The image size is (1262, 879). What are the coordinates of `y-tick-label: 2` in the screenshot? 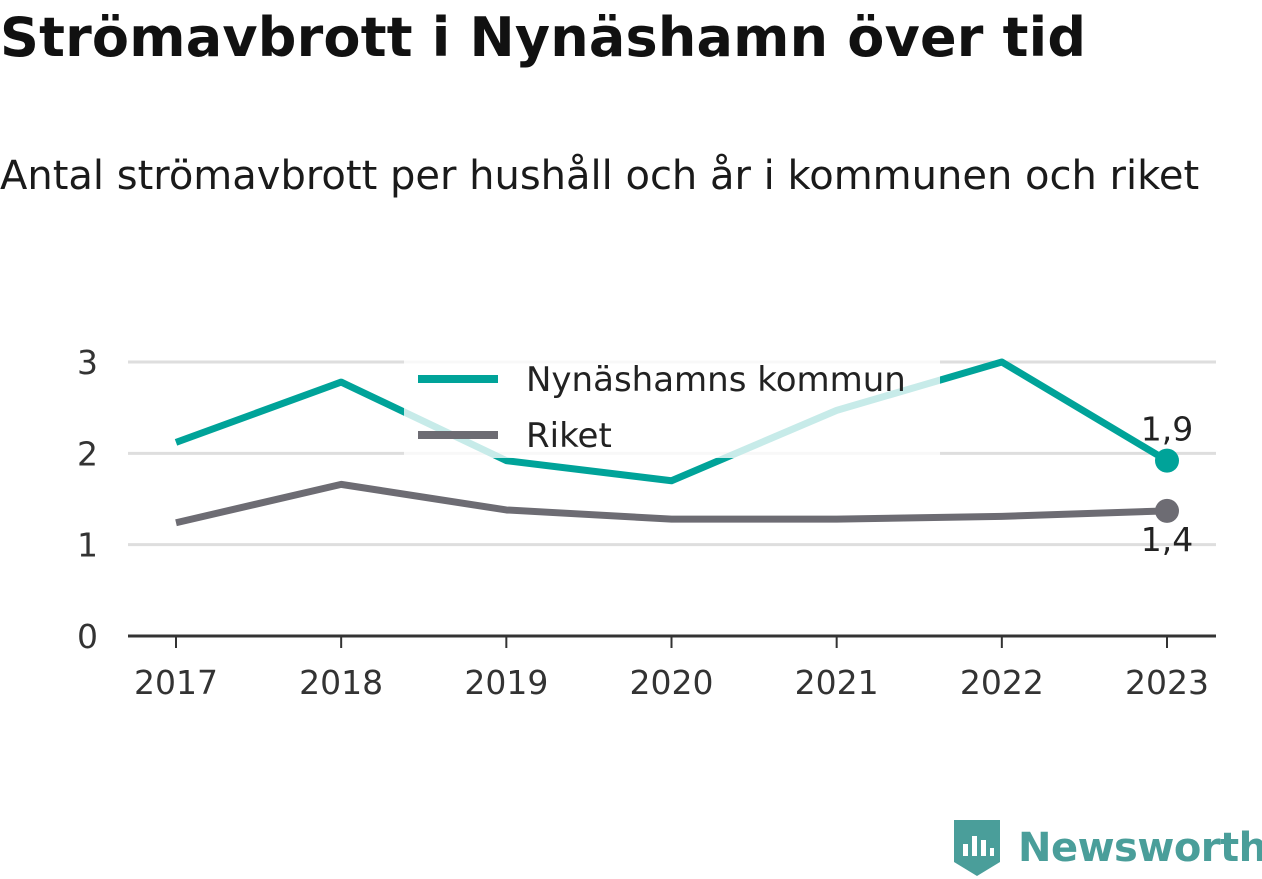 It's located at (87, 453).